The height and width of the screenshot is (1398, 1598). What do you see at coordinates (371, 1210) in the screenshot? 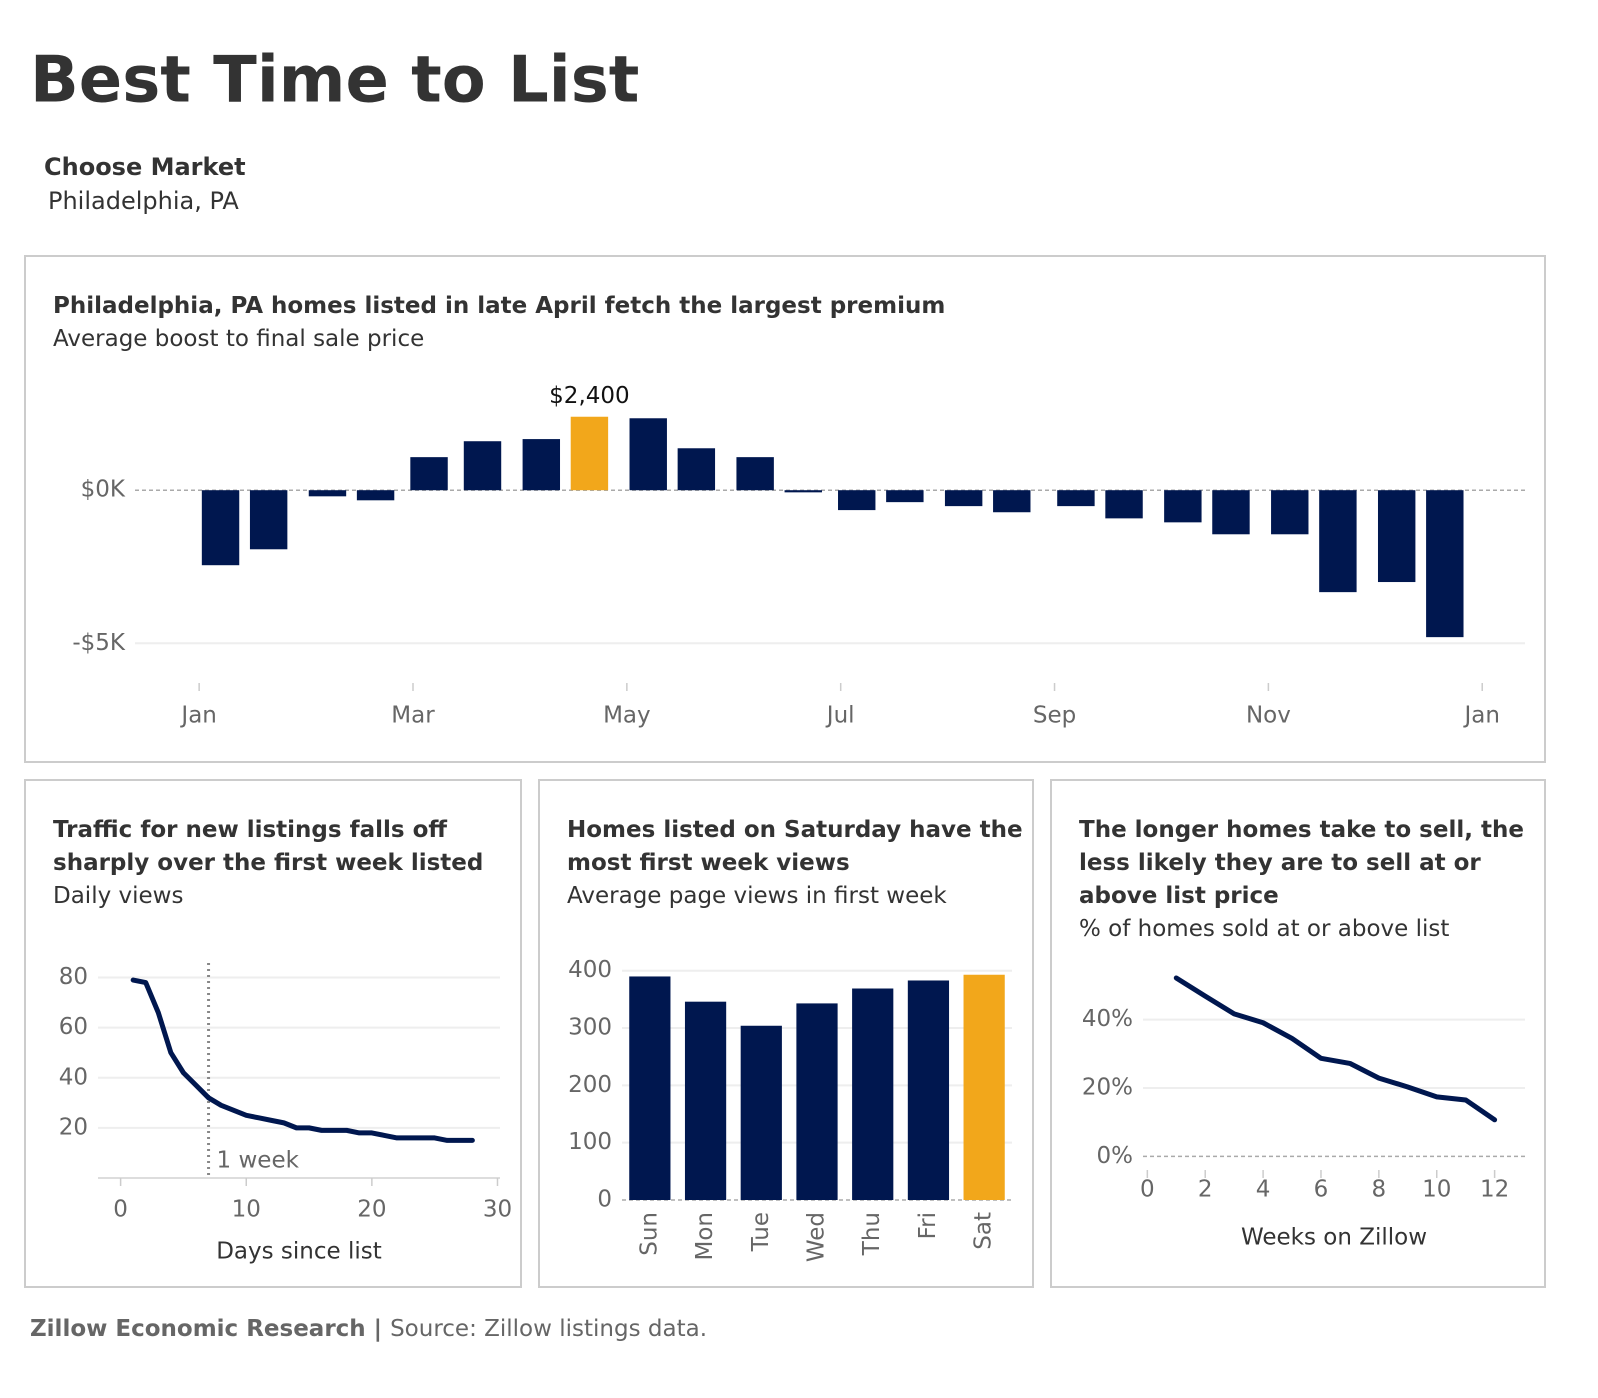
I see `x-tick-label: 20` at bounding box center [371, 1210].